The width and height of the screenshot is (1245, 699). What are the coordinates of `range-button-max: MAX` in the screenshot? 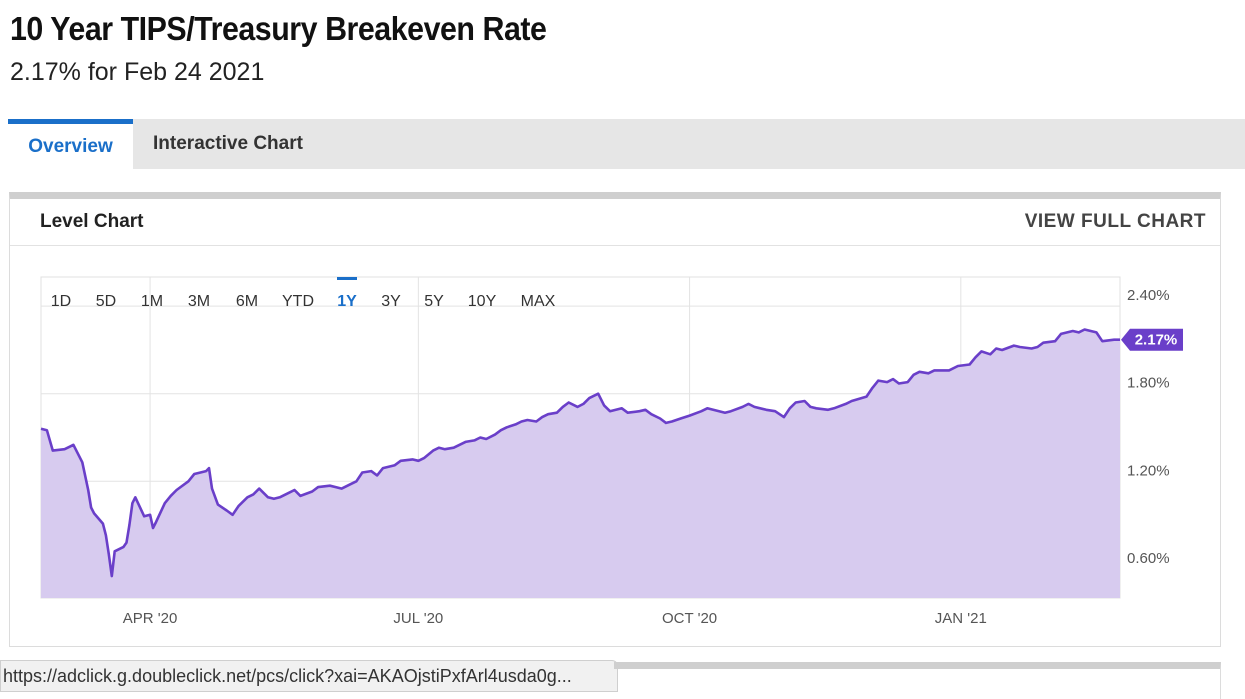 It's located at (538, 301).